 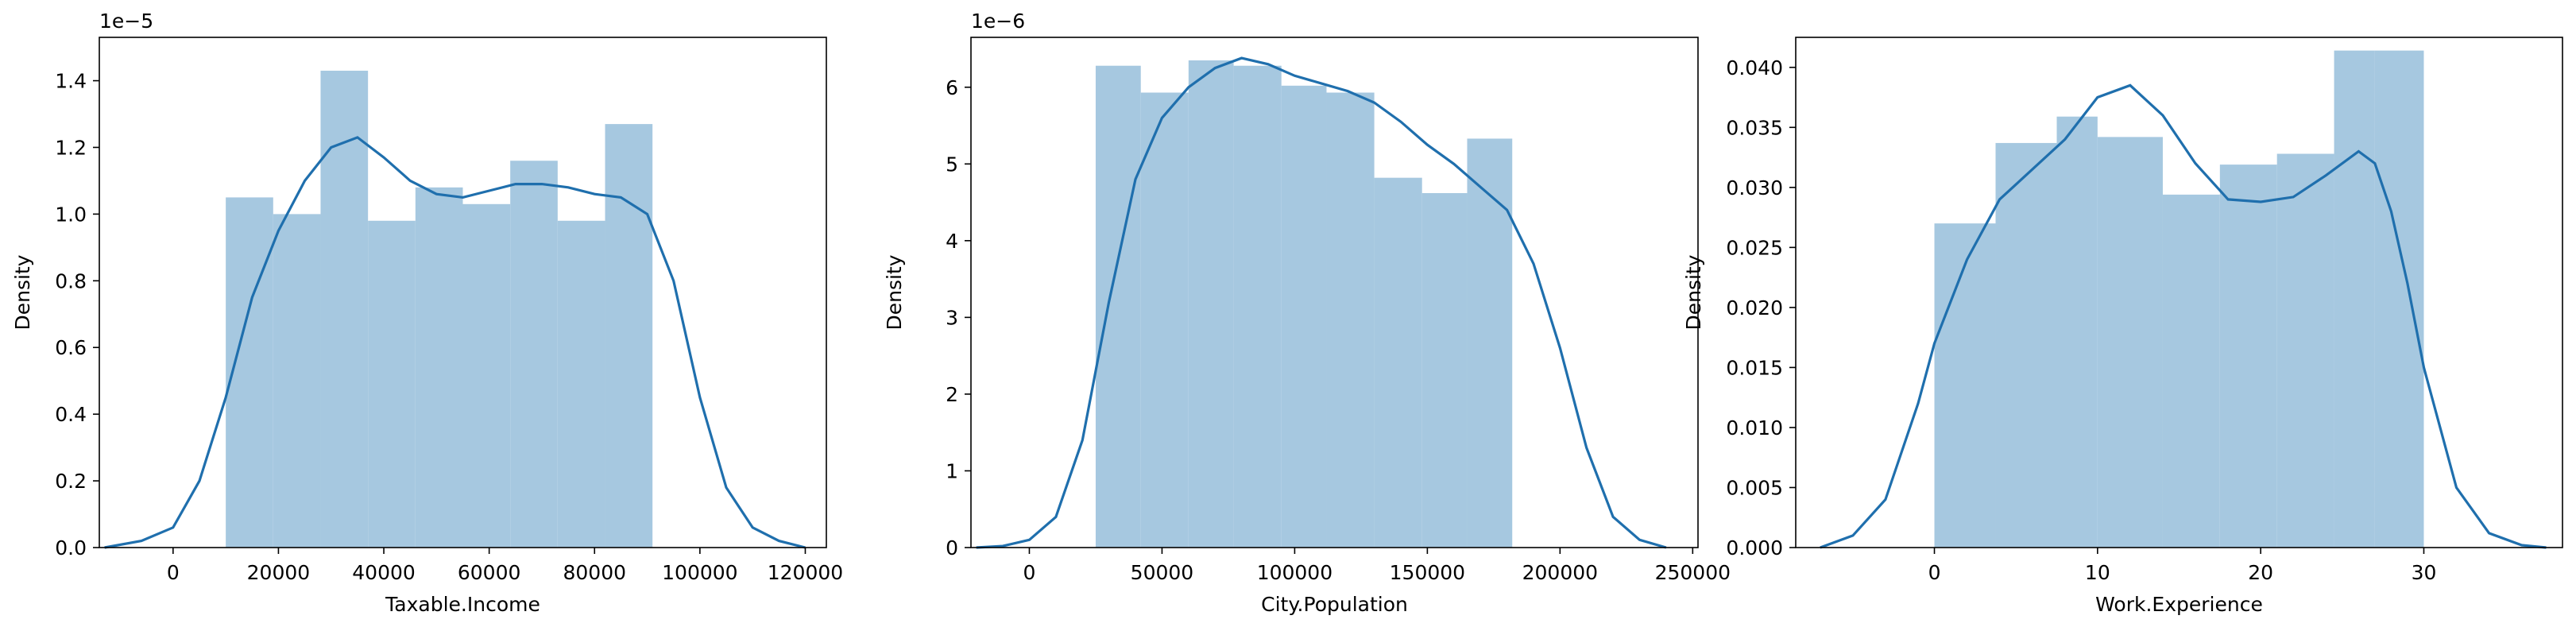 What do you see at coordinates (279, 572) in the screenshot?
I see `x-tick-label: 20000` at bounding box center [279, 572].